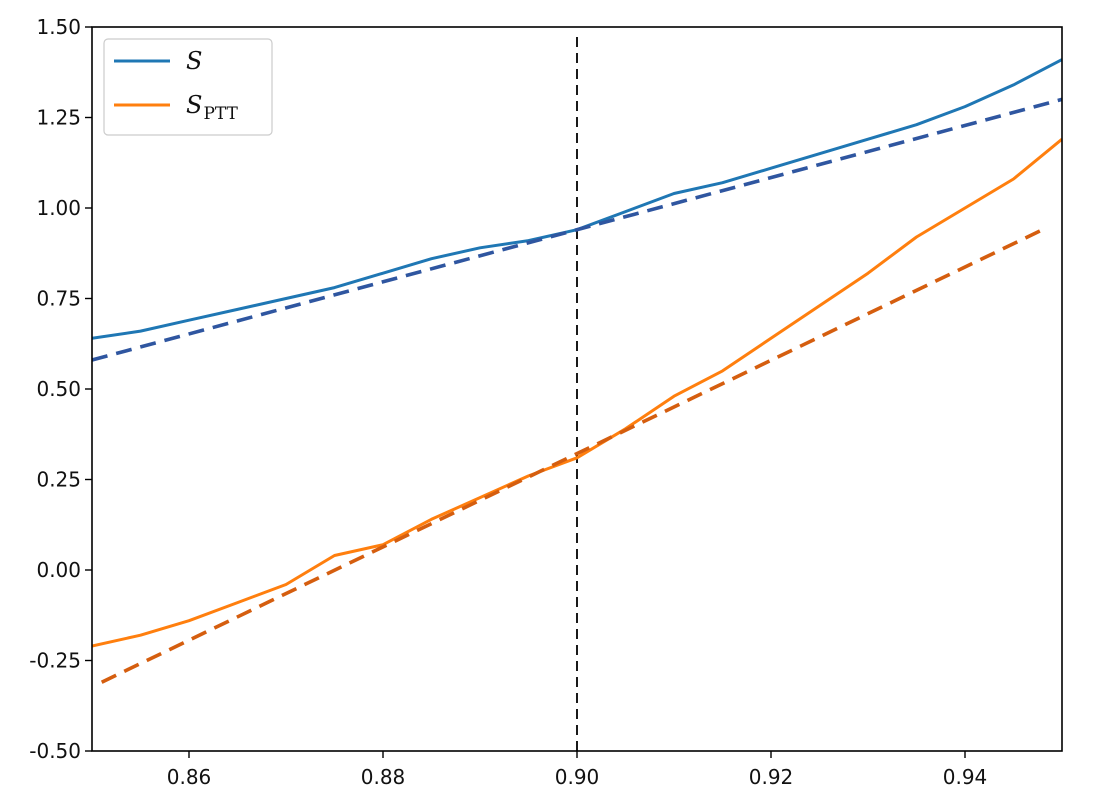  What do you see at coordinates (58, 480) in the screenshot?
I see `y-tick-label: 0.25` at bounding box center [58, 480].